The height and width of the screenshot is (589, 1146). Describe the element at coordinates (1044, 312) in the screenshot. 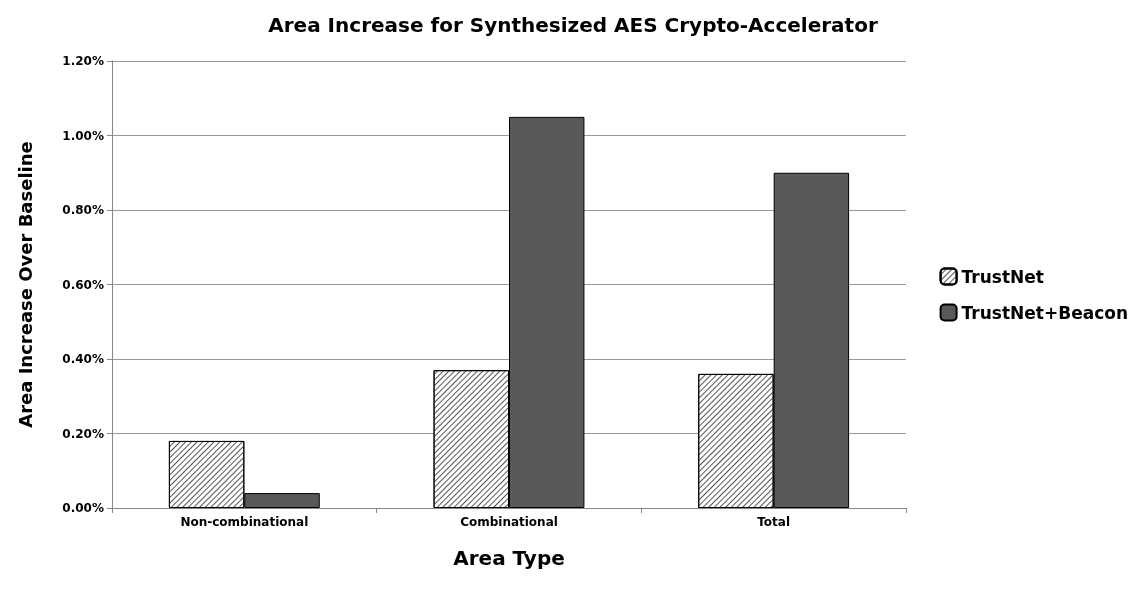

I see `legend-label: TrustNet+Beacon` at that location.